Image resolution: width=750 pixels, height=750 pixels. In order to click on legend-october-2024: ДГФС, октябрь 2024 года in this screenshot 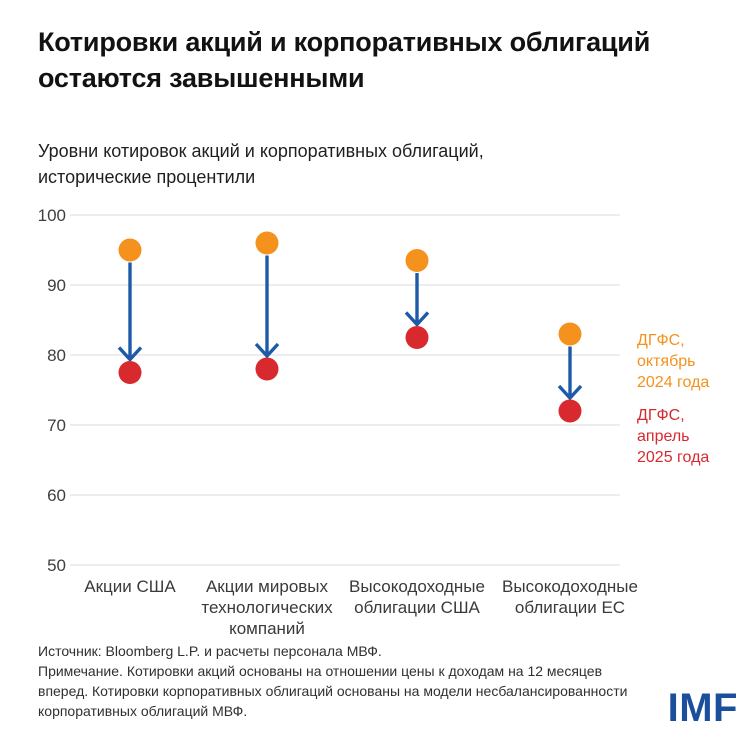, I will do `click(673, 361)`.